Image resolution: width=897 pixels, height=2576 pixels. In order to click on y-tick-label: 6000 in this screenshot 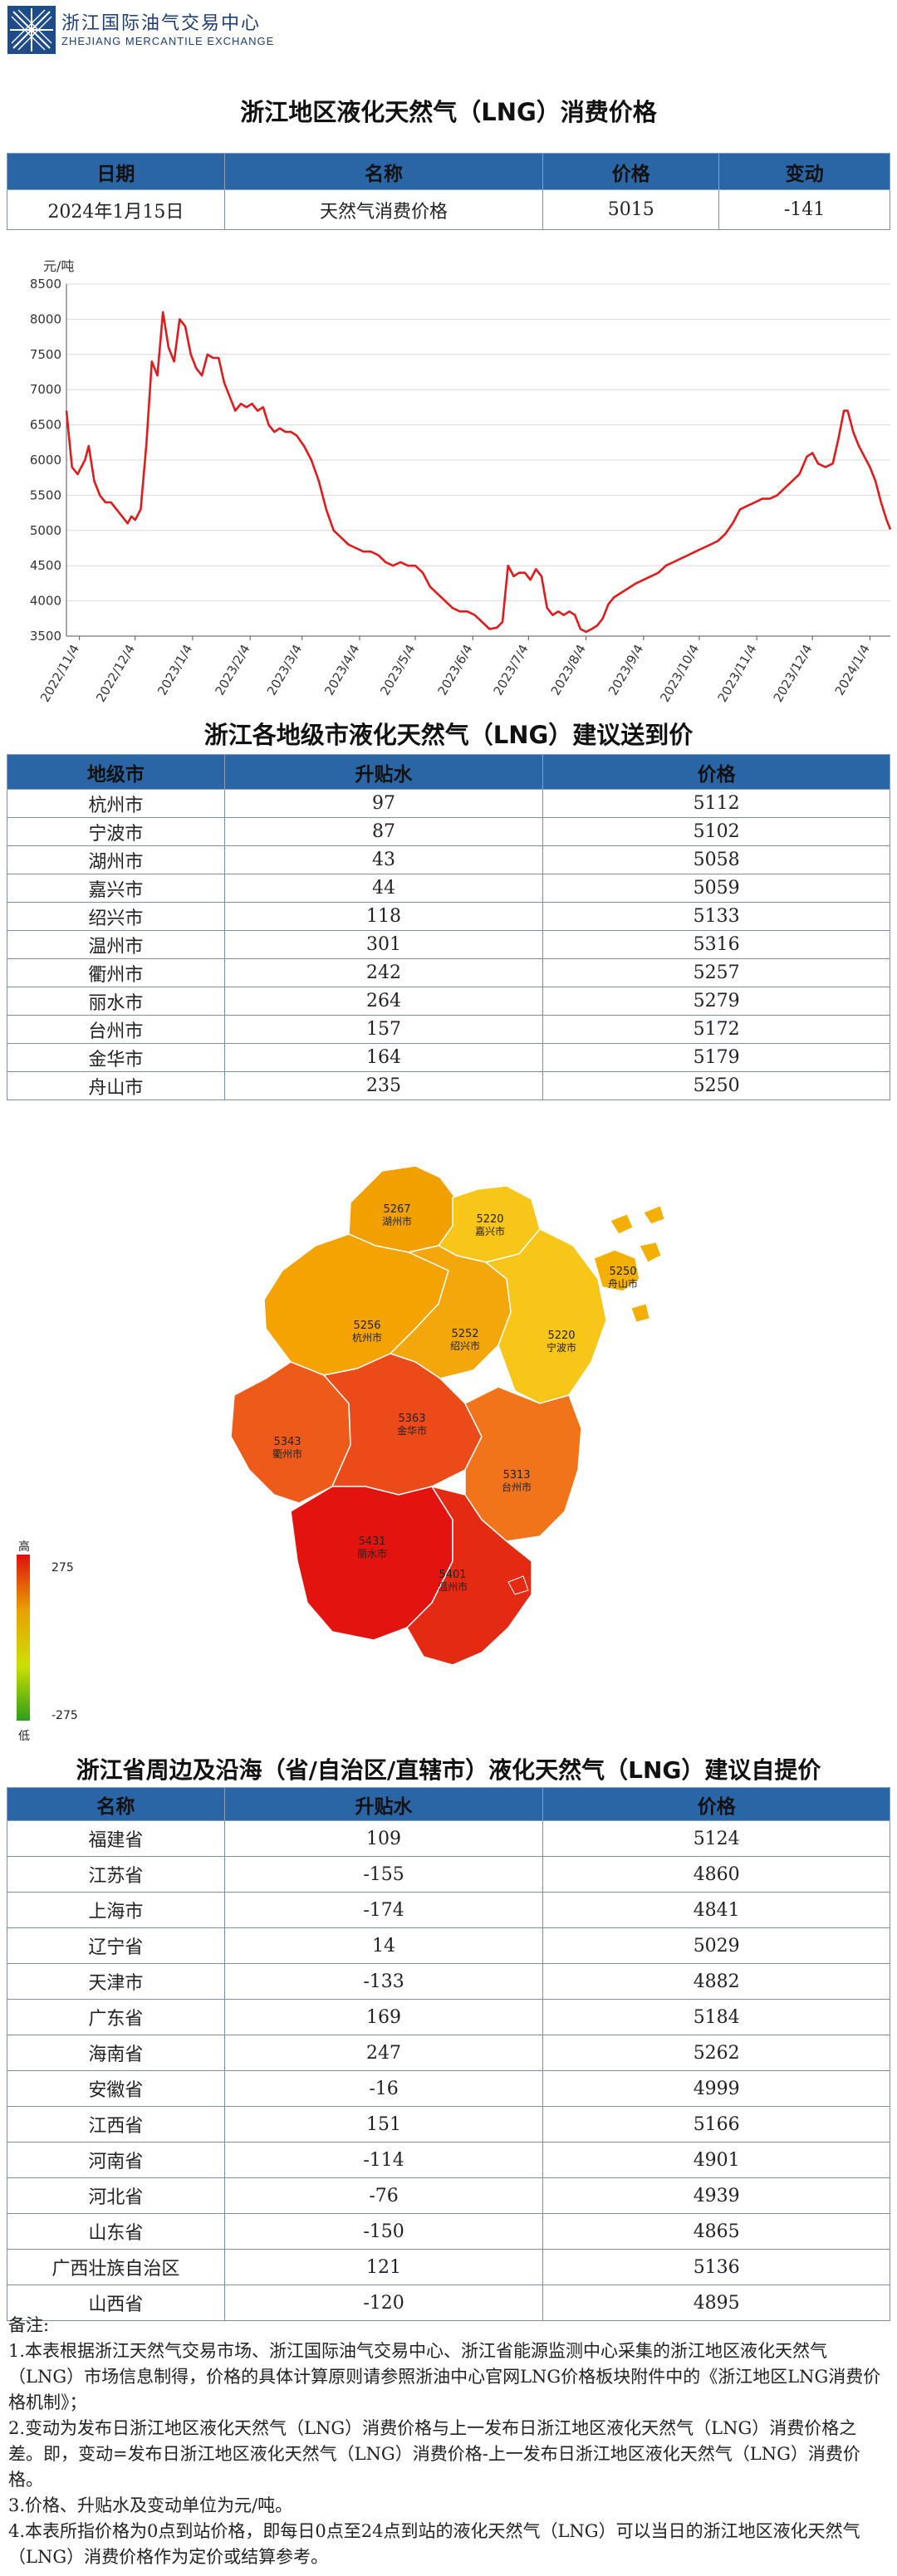, I will do `click(46, 461)`.